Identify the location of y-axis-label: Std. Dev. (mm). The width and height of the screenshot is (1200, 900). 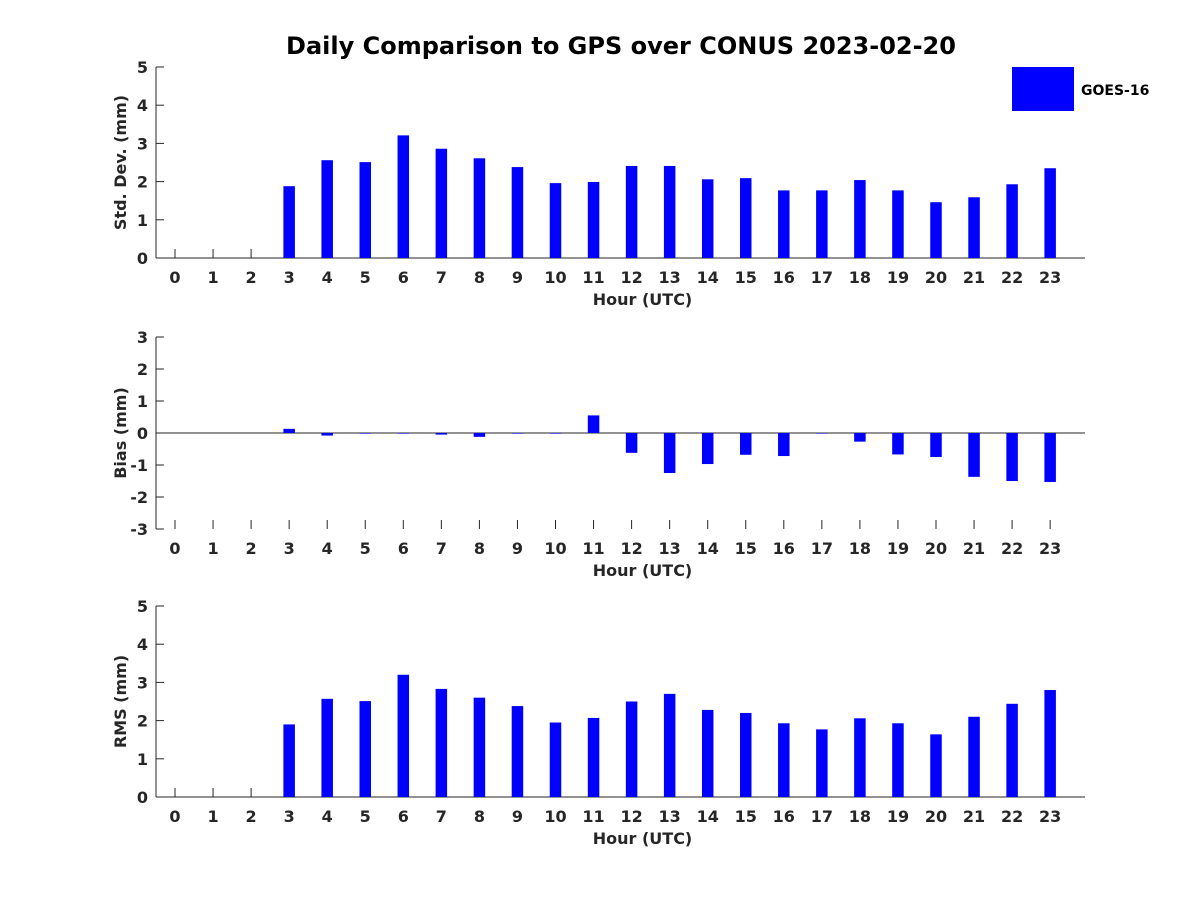
(120, 162).